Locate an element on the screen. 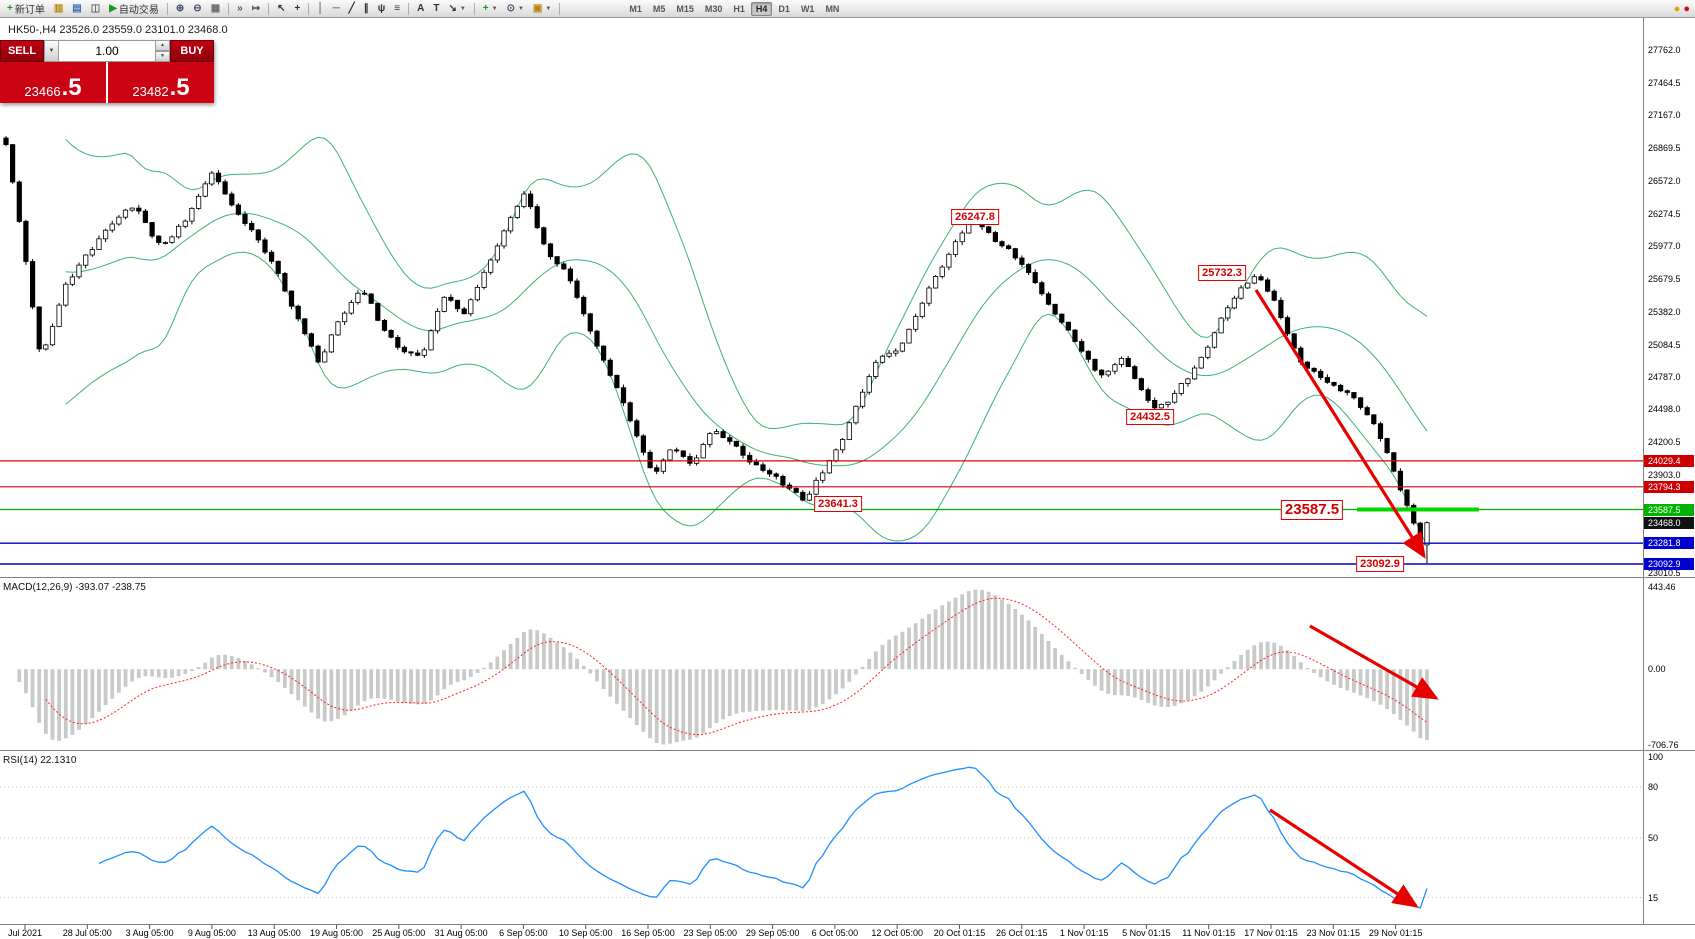 This screenshot has width=1695, height=939. trendline-icon: ╱ is located at coordinates (351, 8).